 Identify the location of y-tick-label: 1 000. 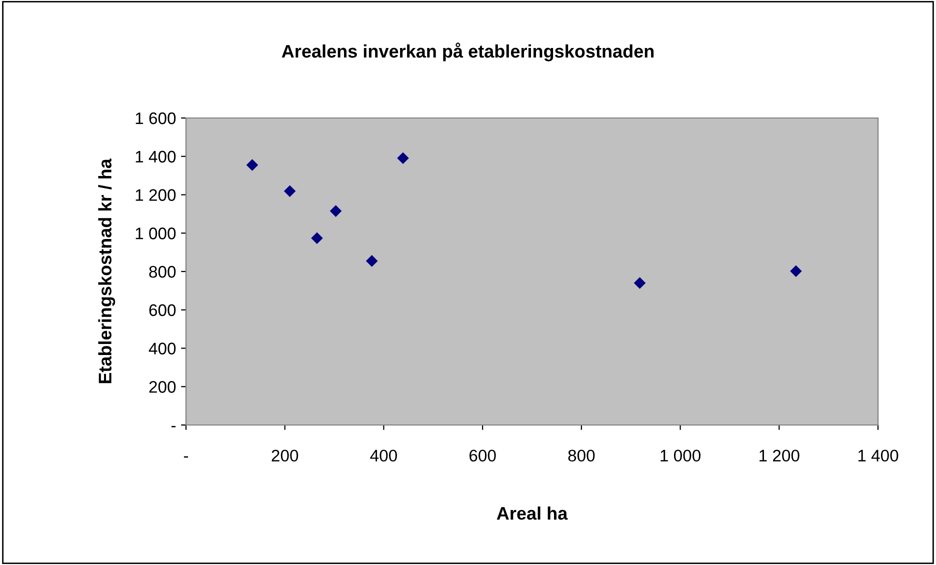
(156, 234).